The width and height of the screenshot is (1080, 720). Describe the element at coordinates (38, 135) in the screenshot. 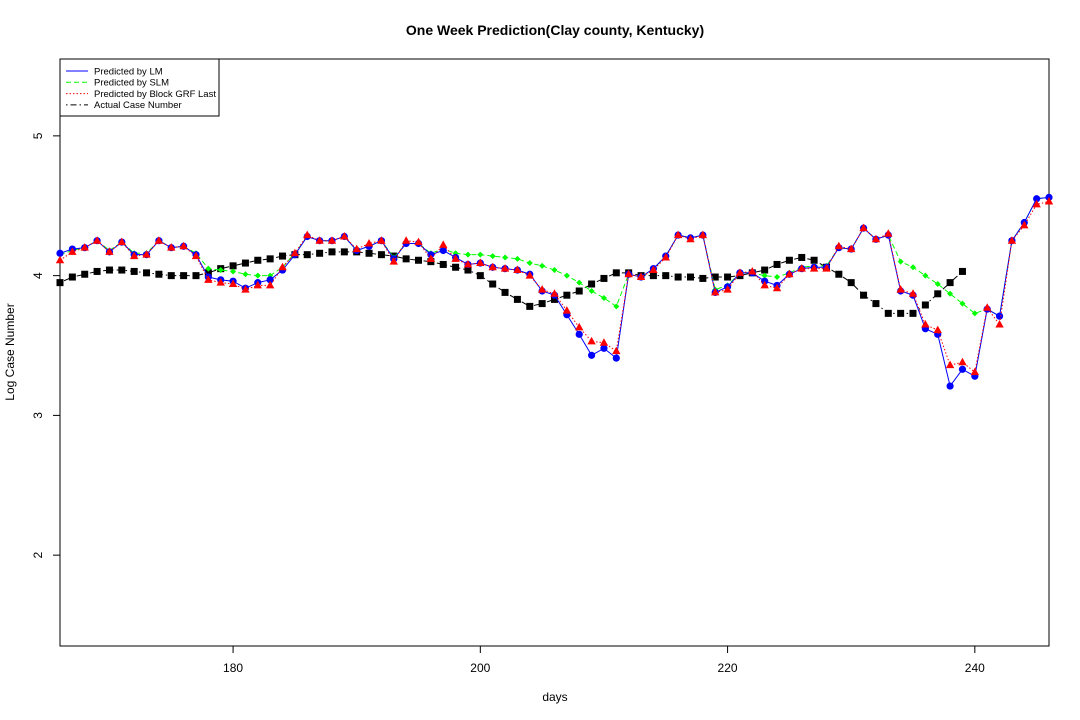

I see `y-tick-label: 5` at that location.